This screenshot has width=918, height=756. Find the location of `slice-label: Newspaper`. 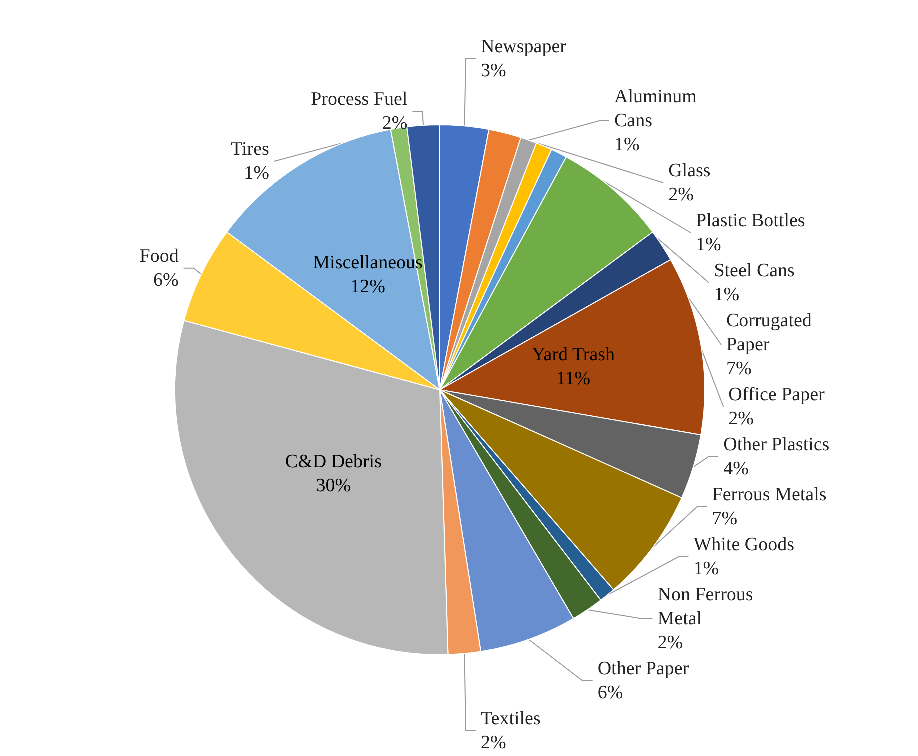

slice-label: Newspaper is located at coordinates (524, 47).